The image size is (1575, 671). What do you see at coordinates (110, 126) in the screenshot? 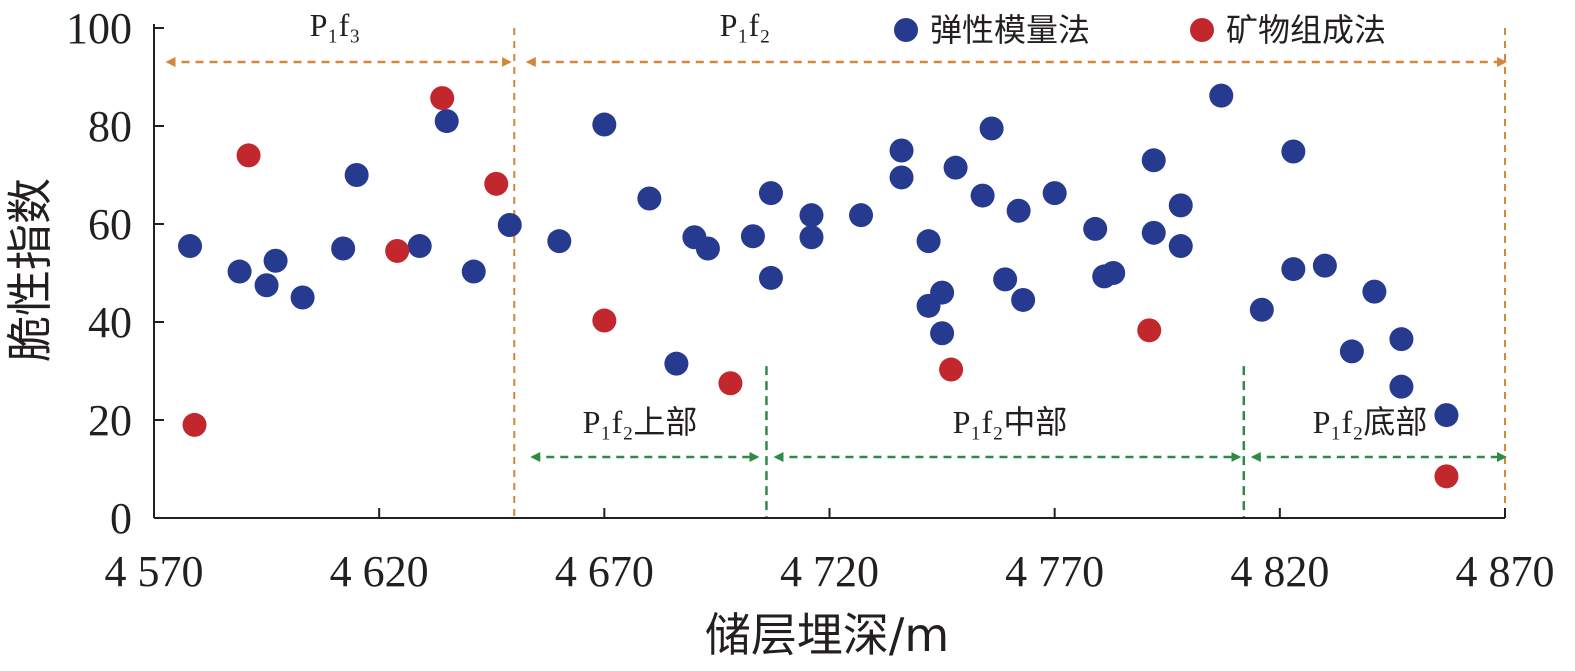
I see `y-tick-label: 80` at bounding box center [110, 126].